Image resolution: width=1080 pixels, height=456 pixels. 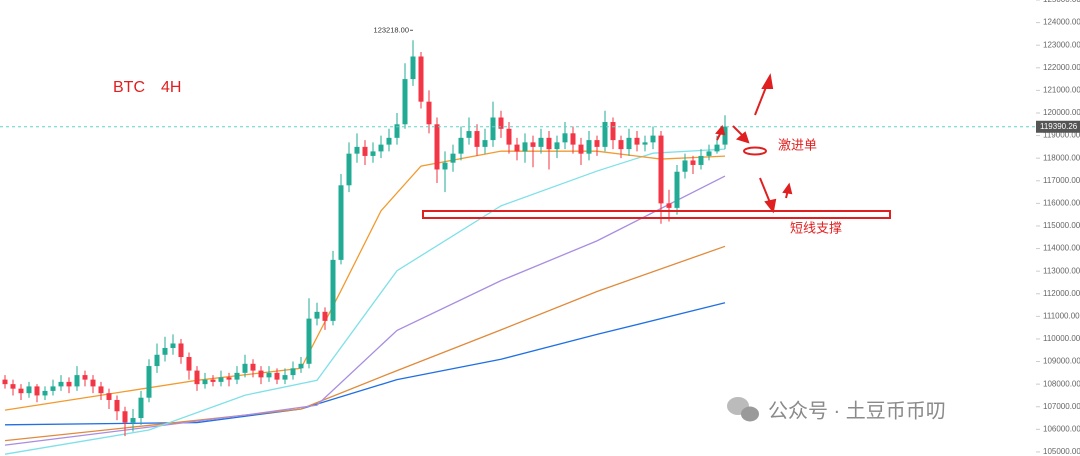 I want to click on symbol-label: BTC 4H, so click(x=147, y=87).